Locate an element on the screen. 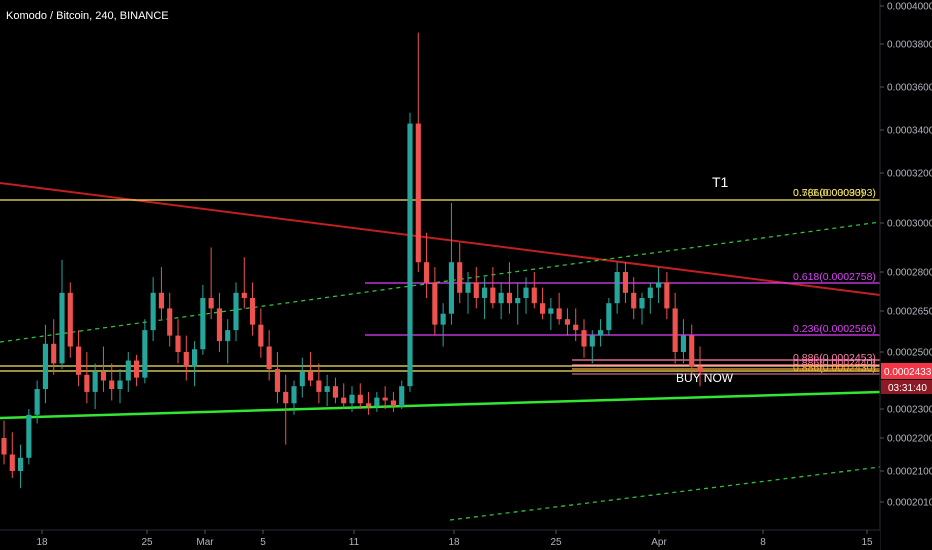  price-tick-label: 0.0003000 is located at coordinates (909, 224).